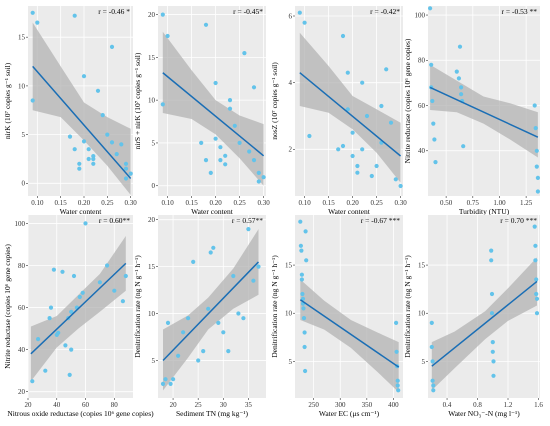 The height and width of the screenshot is (426, 550). What do you see at coordinates (291, 16) in the screenshot?
I see `y-tick-label: 6` at bounding box center [291, 16].